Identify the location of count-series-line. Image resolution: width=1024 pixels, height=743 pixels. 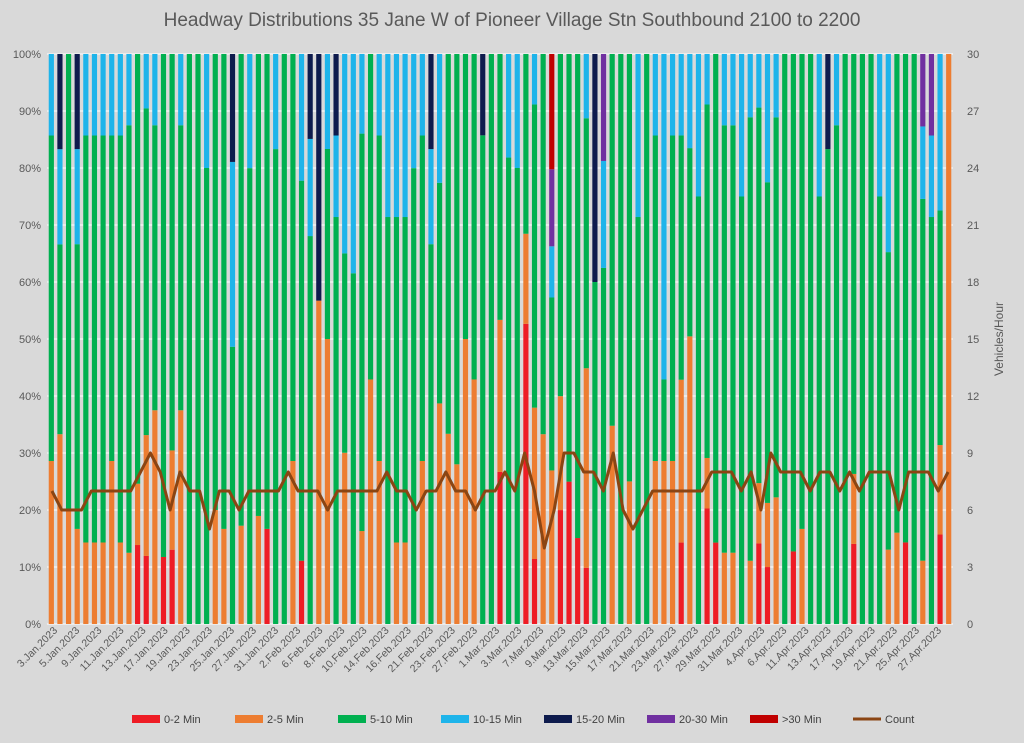
(500, 500).